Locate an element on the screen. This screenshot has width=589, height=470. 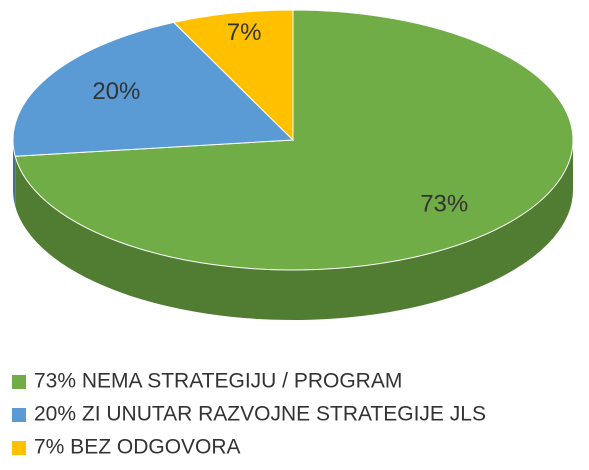
data-label: 73% is located at coordinates (444, 203).